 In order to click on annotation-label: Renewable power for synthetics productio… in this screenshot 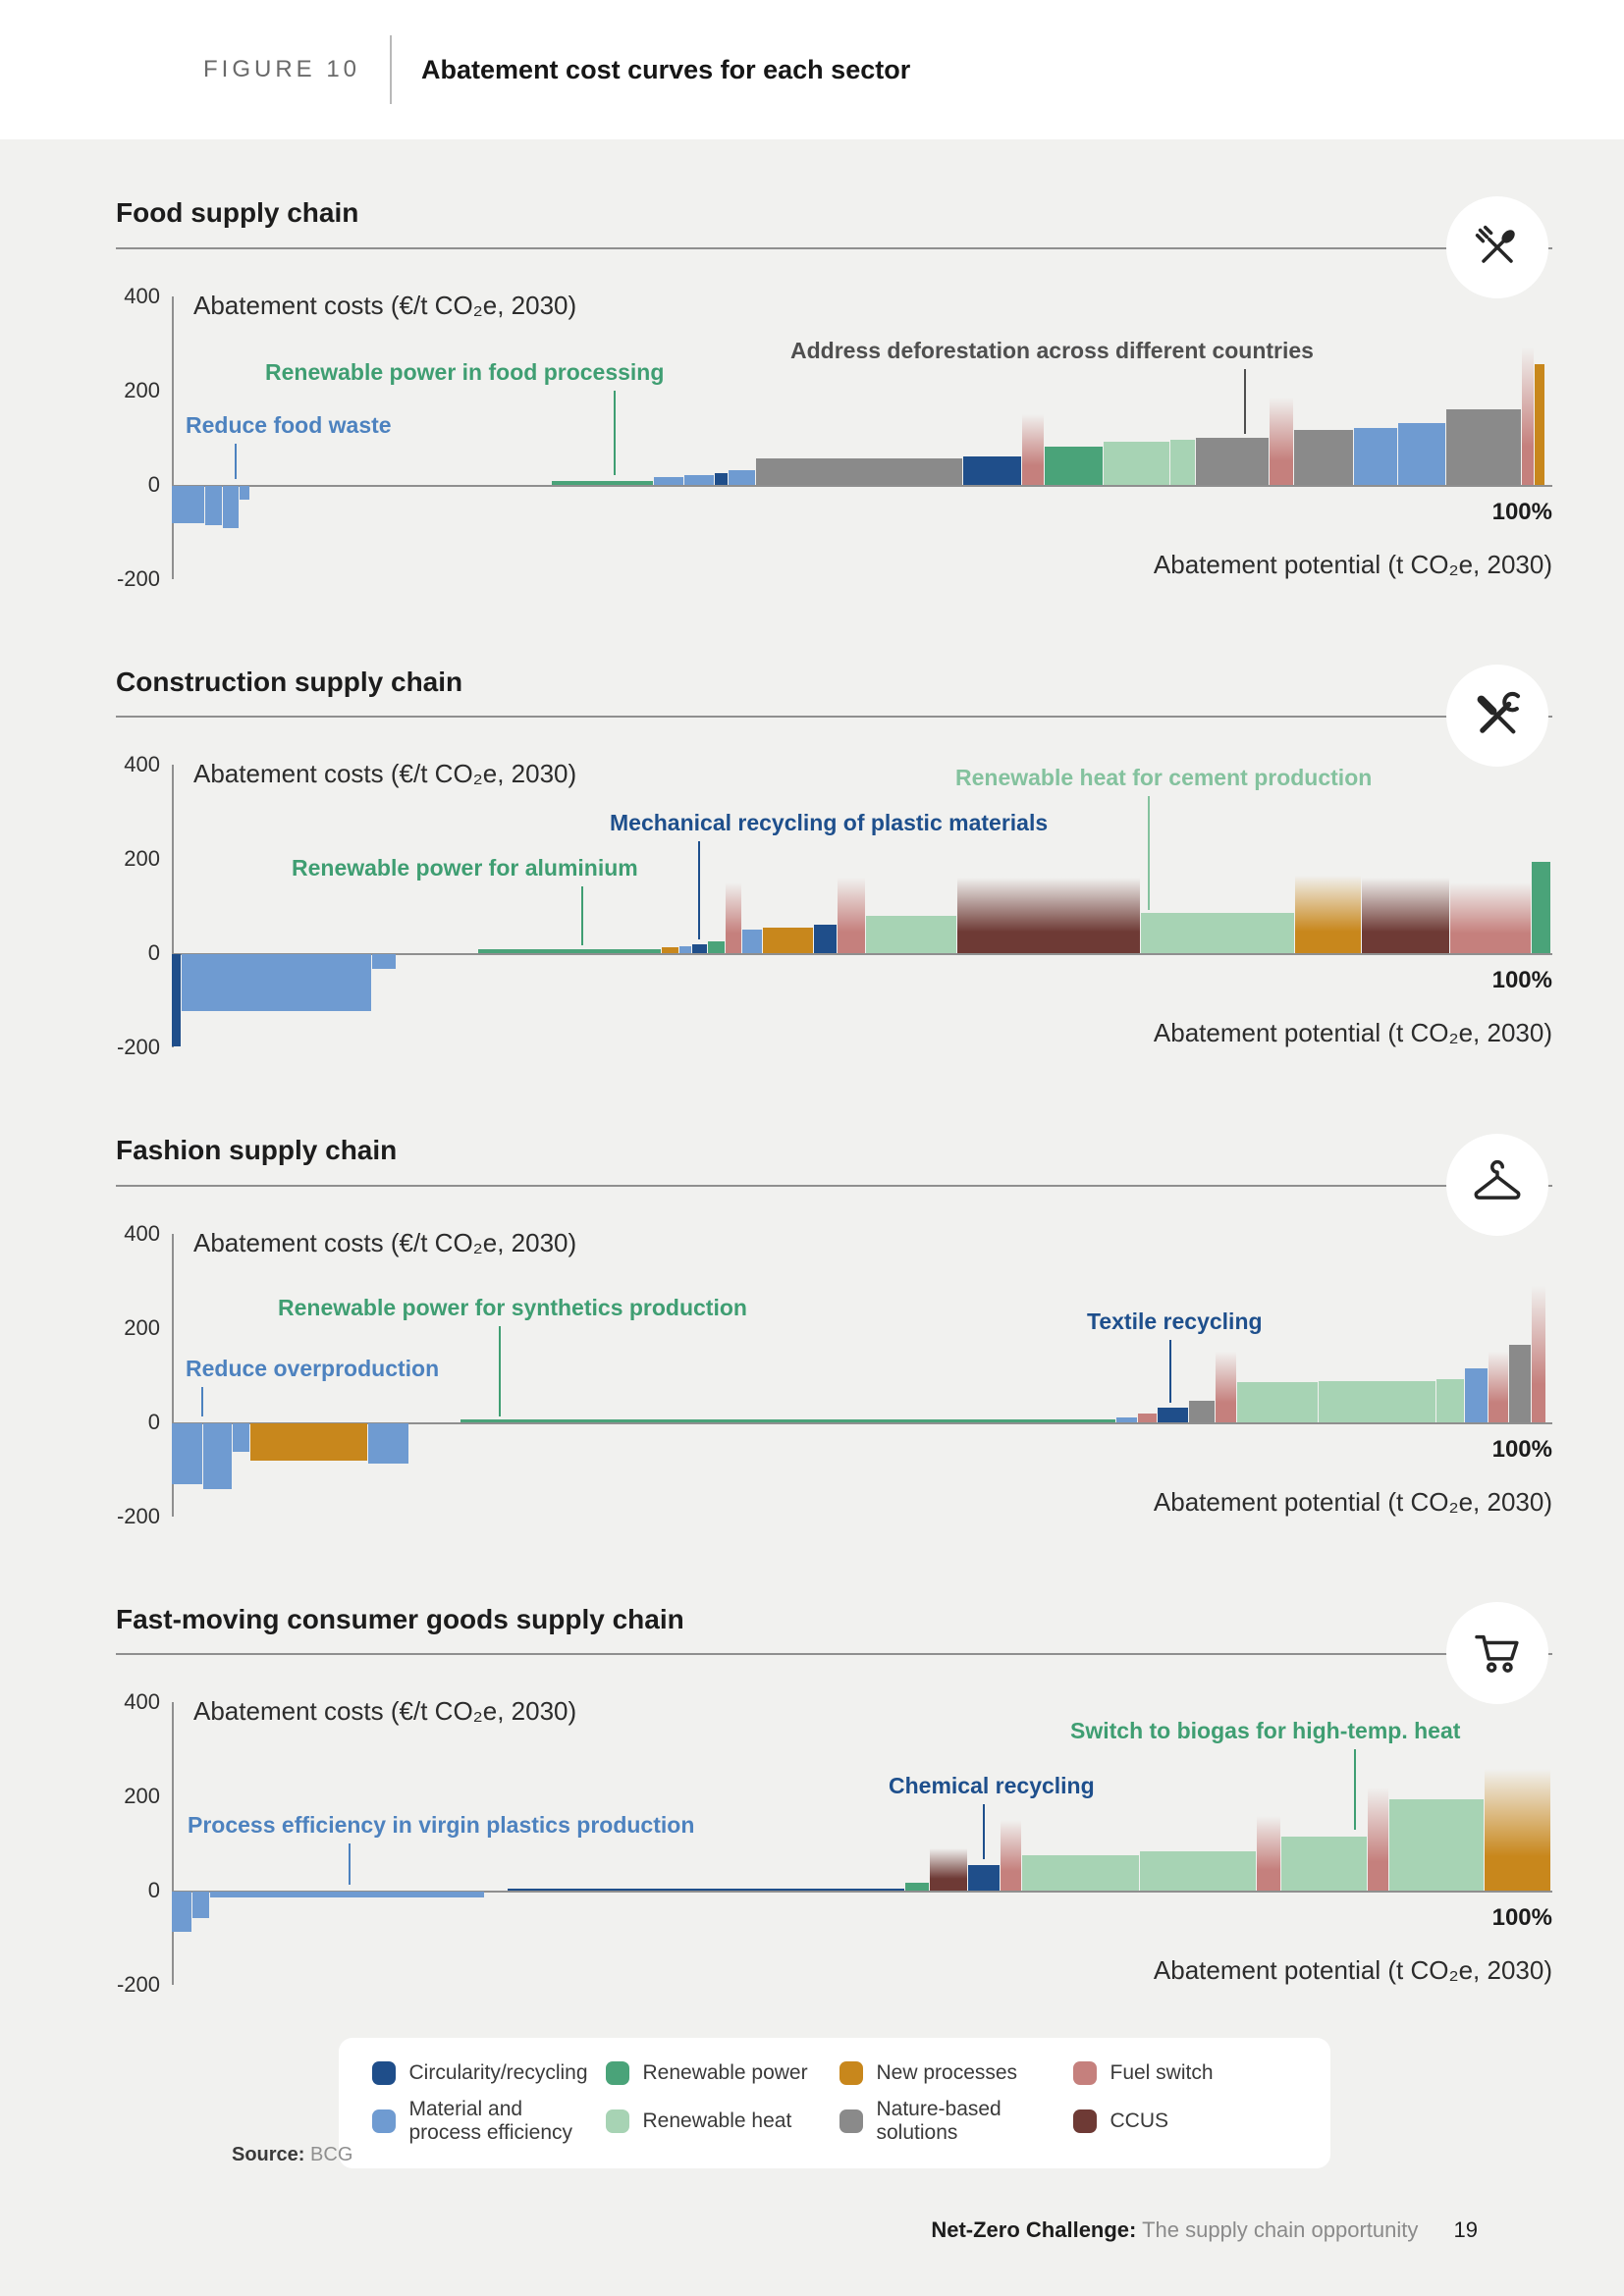, I will do `click(512, 1307)`.